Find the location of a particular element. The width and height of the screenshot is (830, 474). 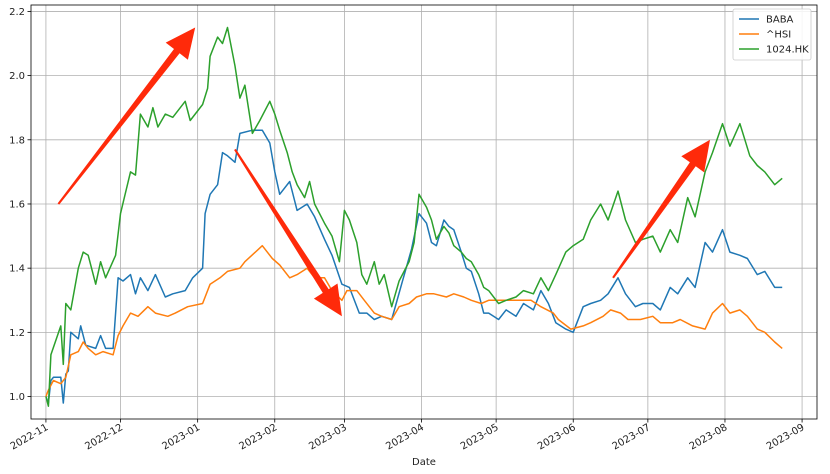

y-tick-label: 1.6 is located at coordinates (17, 204).